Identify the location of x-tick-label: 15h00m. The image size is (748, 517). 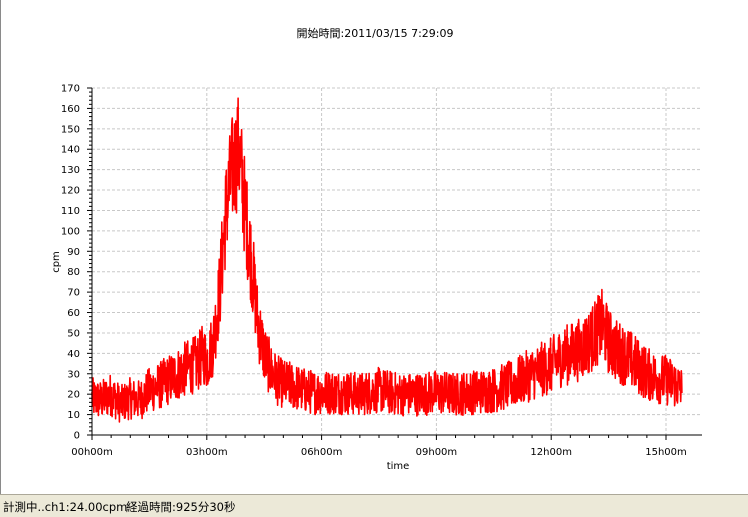
(666, 452).